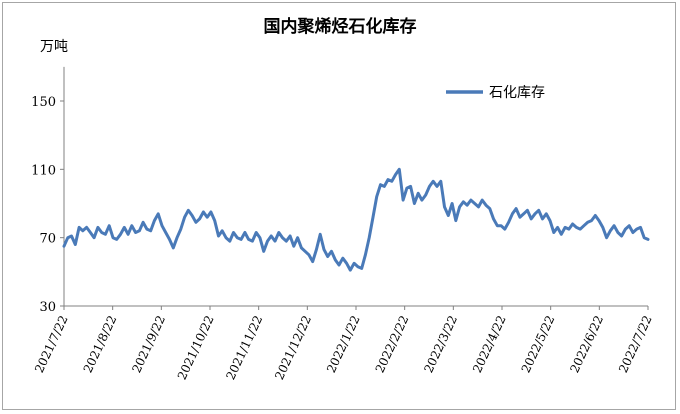 This screenshot has width=680, height=414. I want to click on y-axis-unit-label: 万吨, so click(54, 47).